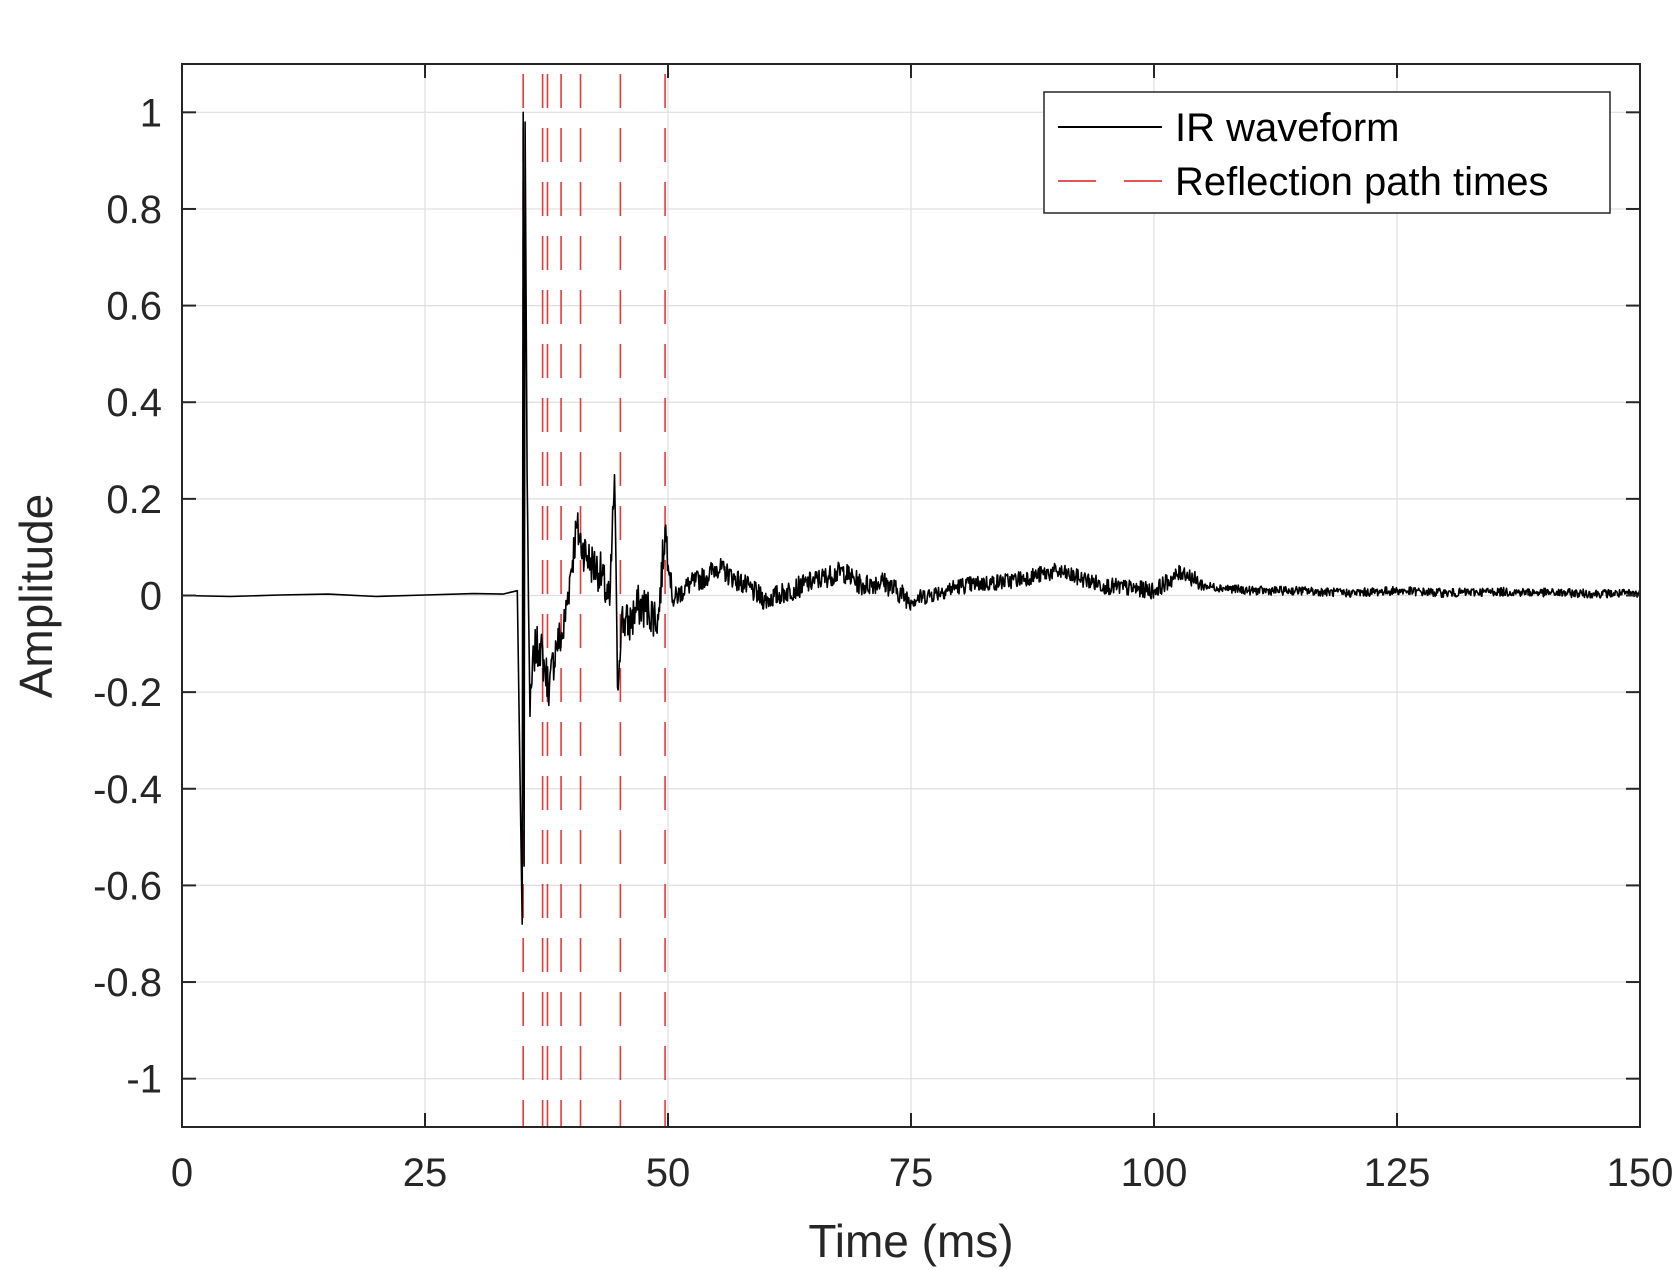  I want to click on legend-waveform-label: IR waveform, so click(1287, 128).